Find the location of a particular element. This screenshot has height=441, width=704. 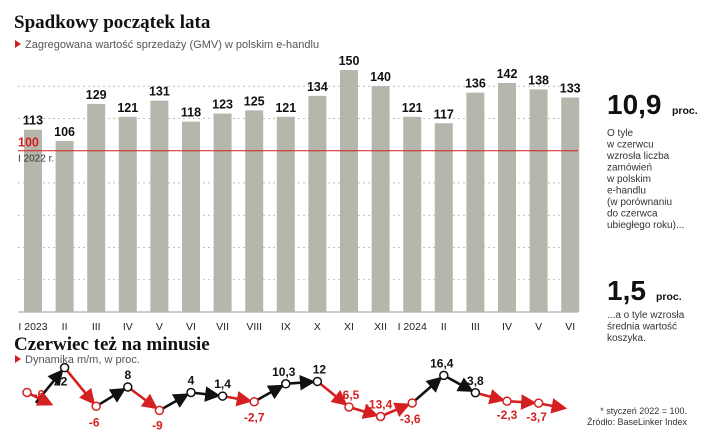

bar-value-label: 123 is located at coordinates (222, 105).